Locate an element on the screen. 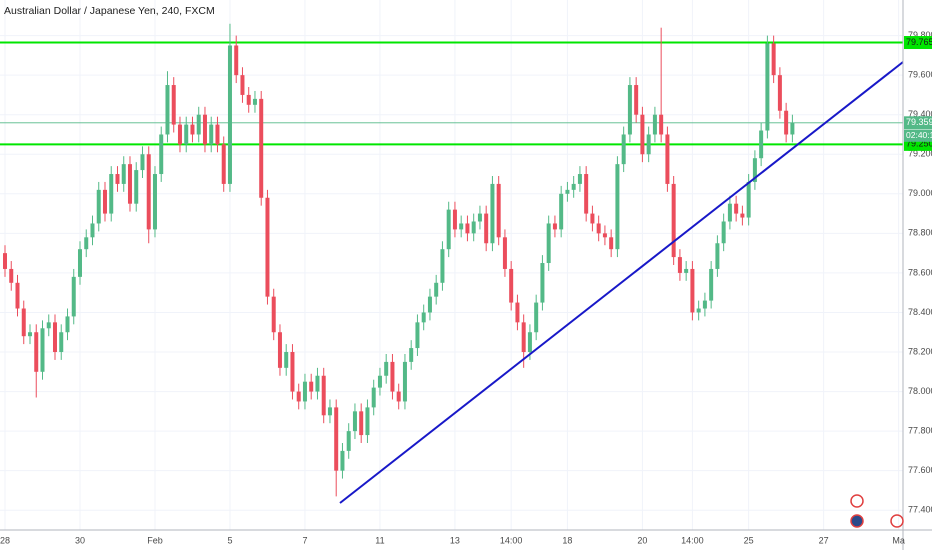 Image resolution: width=932 pixels, height=550 pixels. current-price-label: 79.359 is located at coordinates (919, 122).